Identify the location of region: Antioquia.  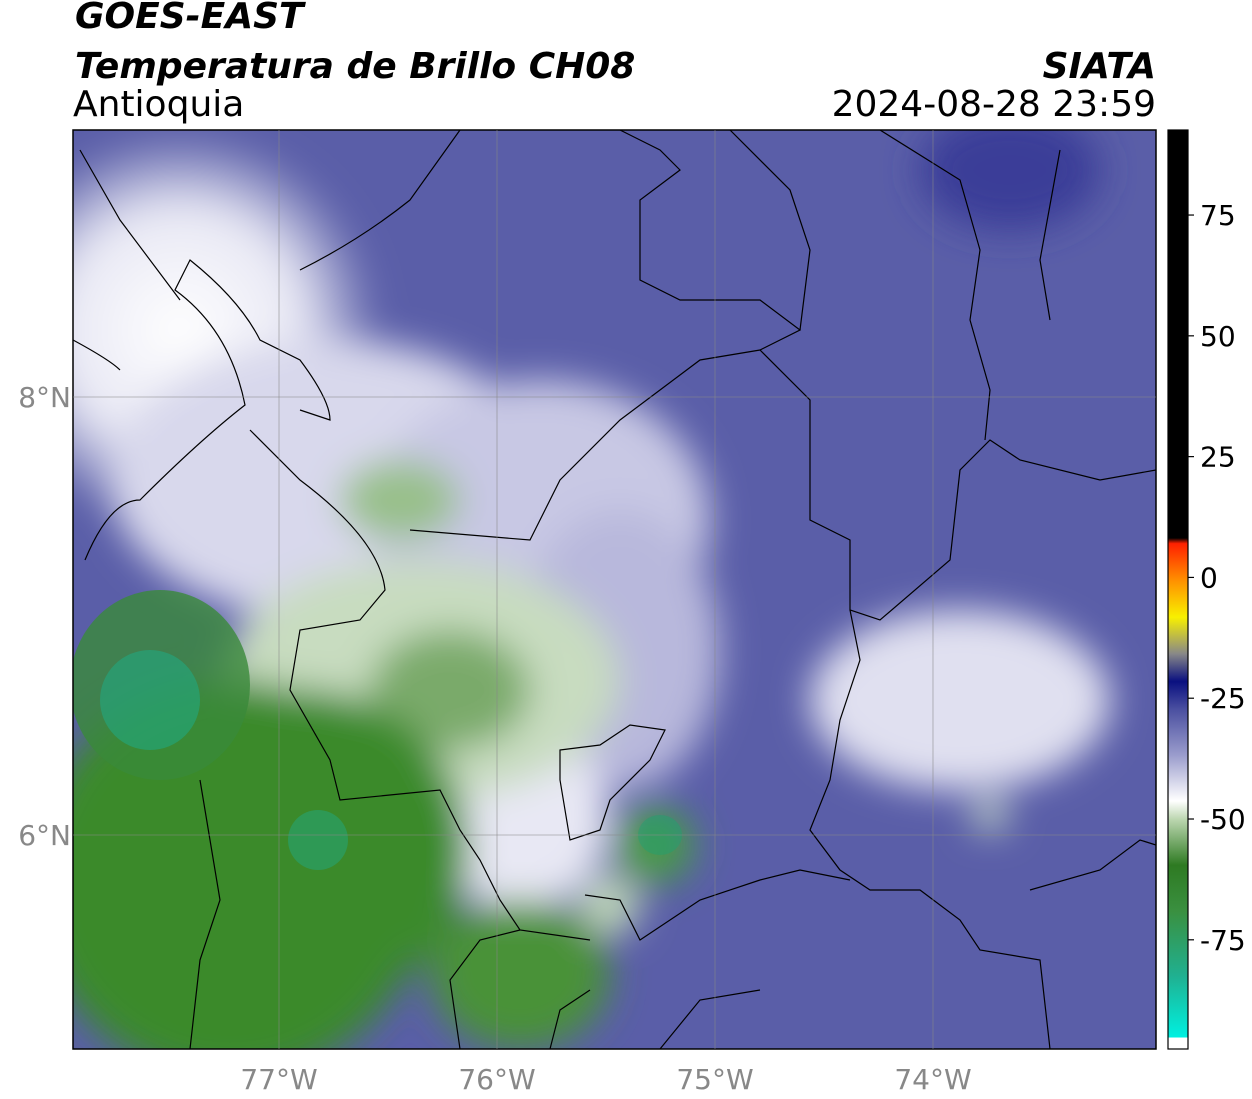
(158, 104).